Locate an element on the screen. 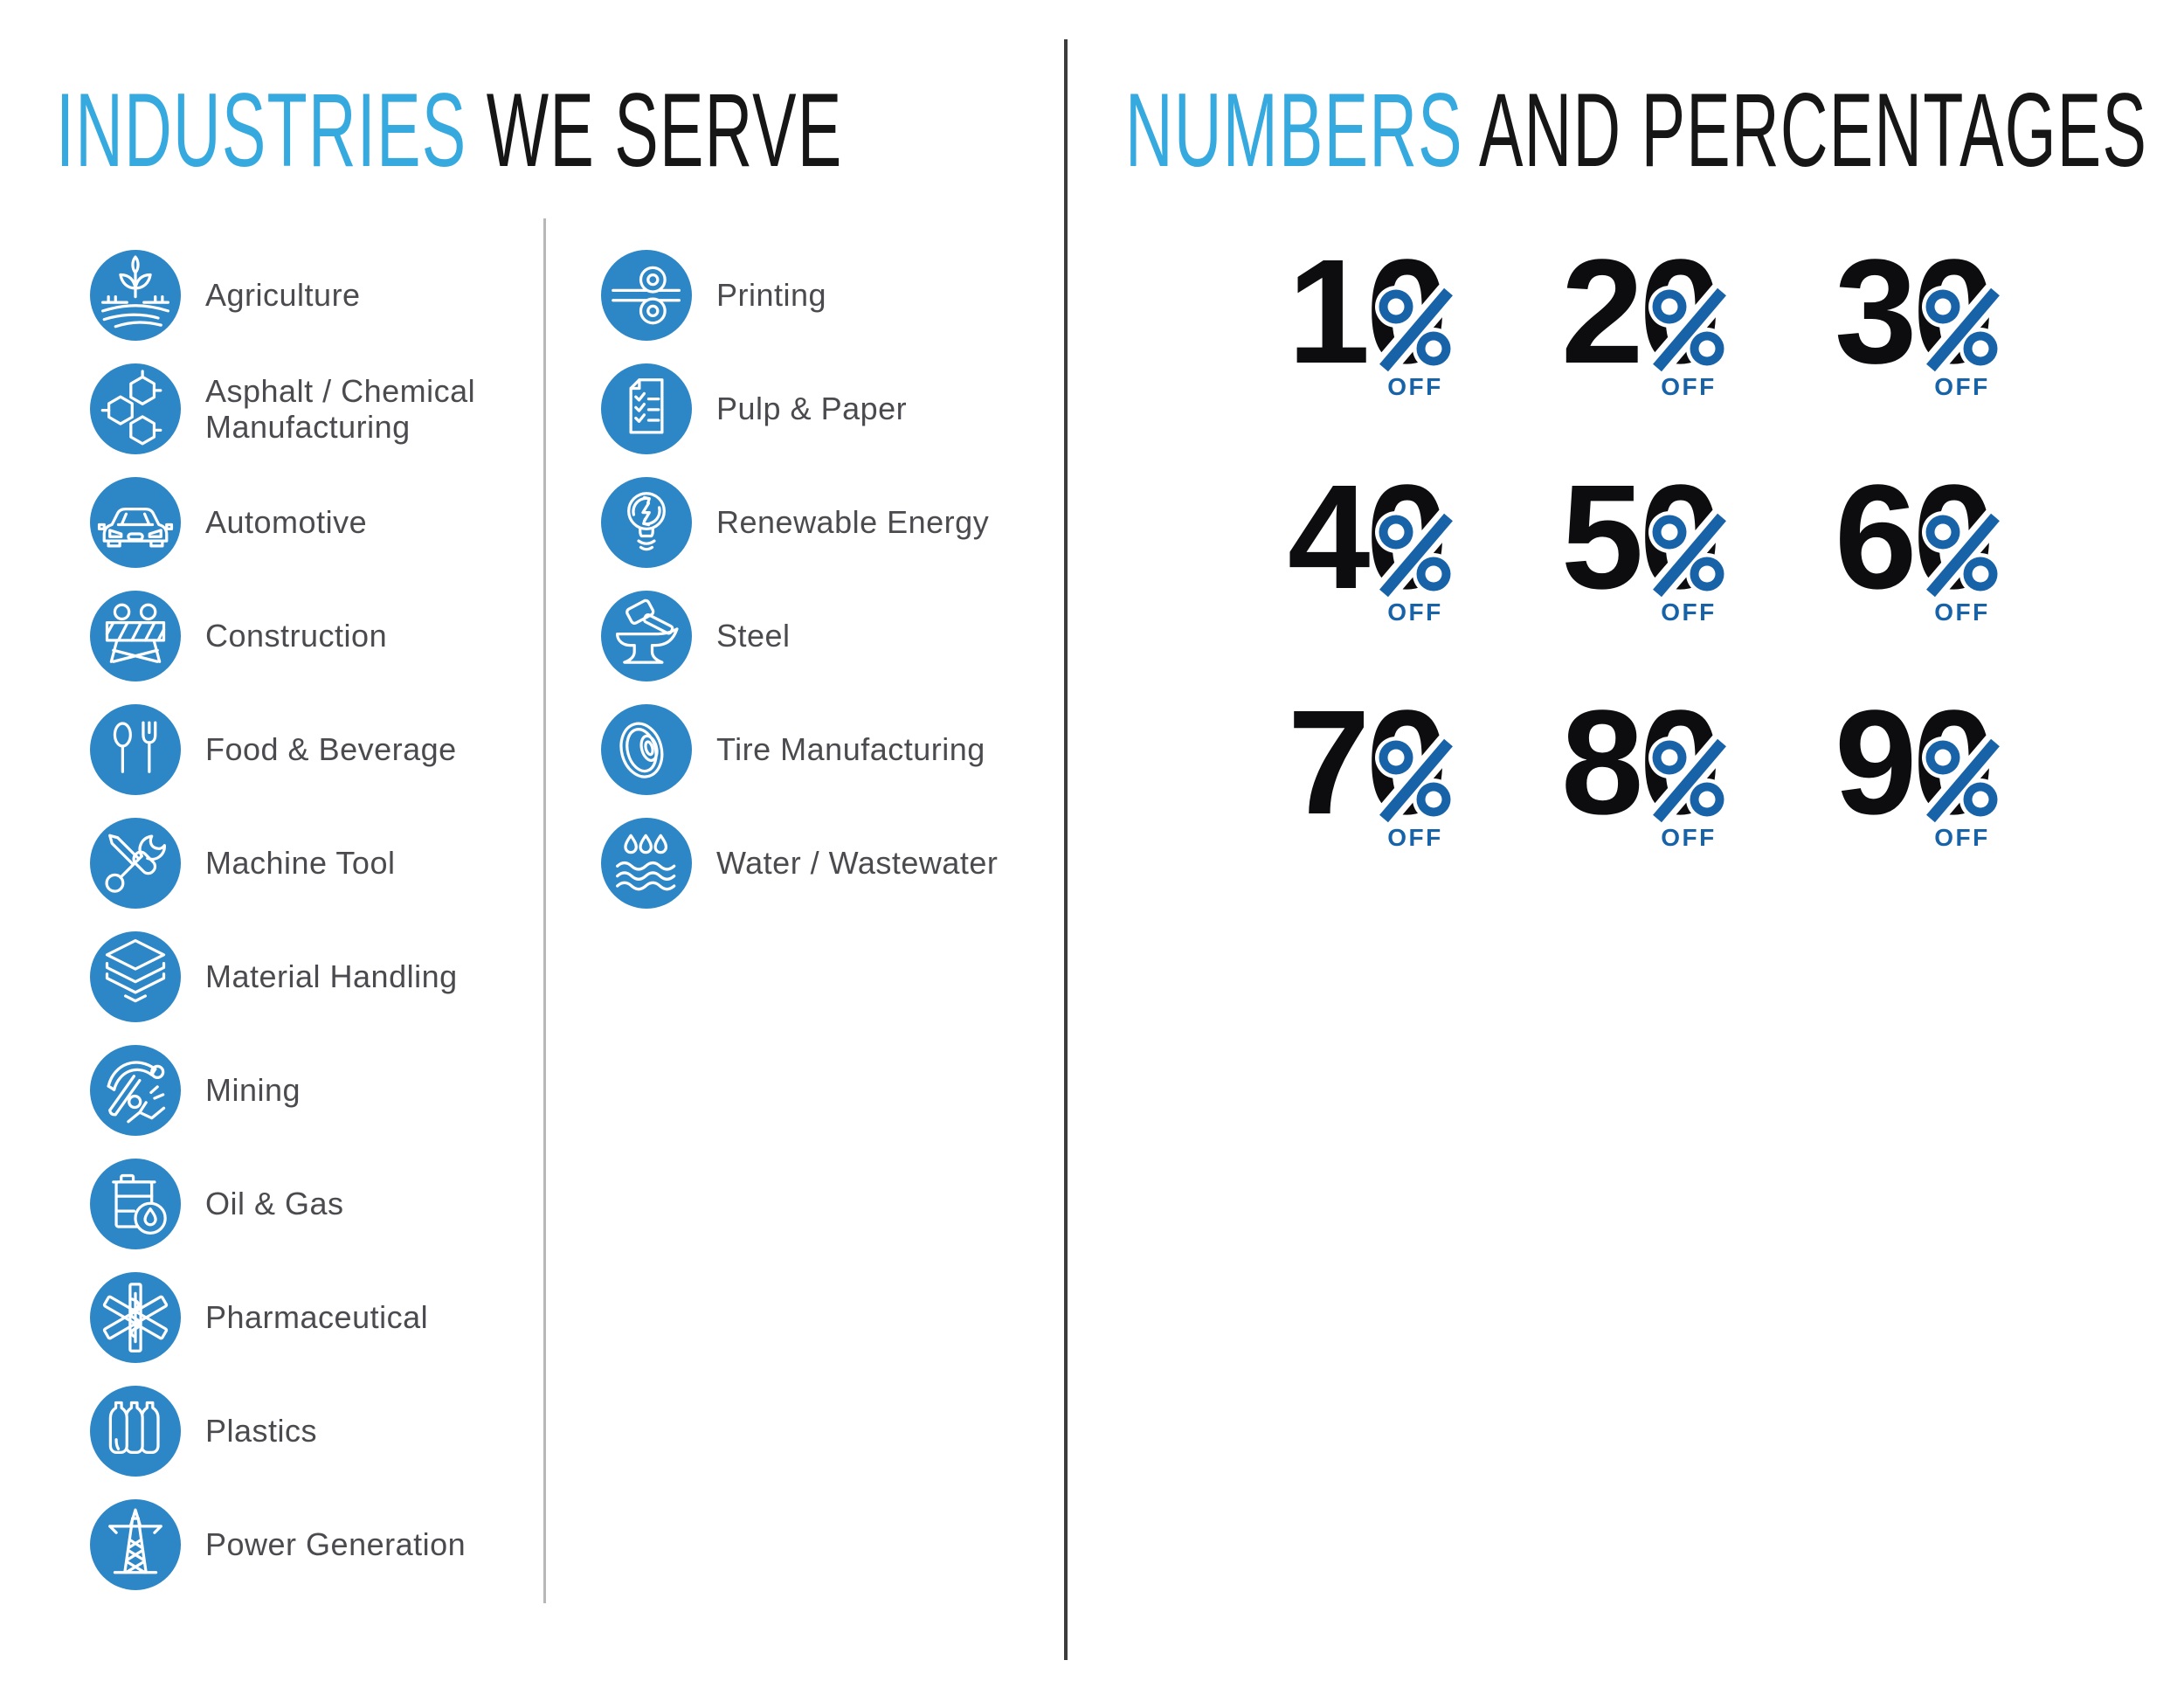 The width and height of the screenshot is (2184, 1688). percentages-title-highlight: NUMBERS is located at coordinates (1294, 130).